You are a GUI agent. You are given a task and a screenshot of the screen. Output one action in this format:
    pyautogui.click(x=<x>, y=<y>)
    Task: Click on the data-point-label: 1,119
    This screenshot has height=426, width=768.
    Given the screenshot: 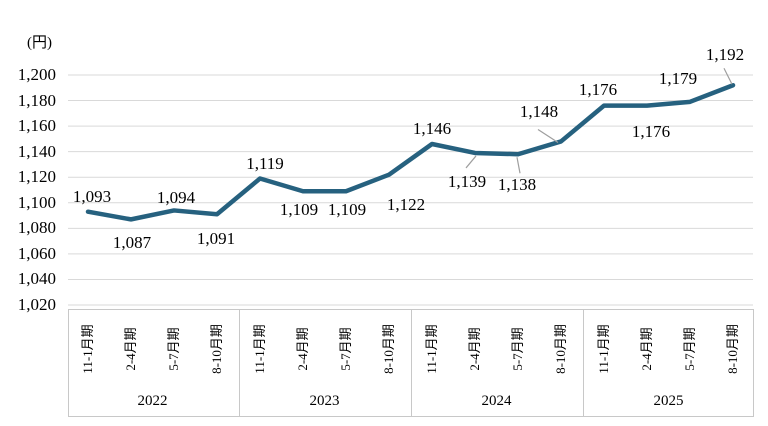 What is the action you would take?
    pyautogui.click(x=265, y=163)
    